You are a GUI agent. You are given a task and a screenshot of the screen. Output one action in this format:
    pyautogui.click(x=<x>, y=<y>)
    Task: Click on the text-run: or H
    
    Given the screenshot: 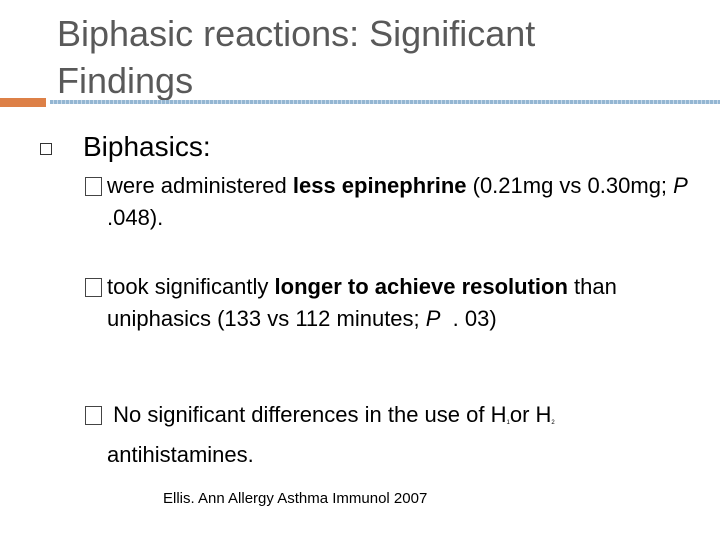 What is the action you would take?
    pyautogui.click(x=530, y=414)
    